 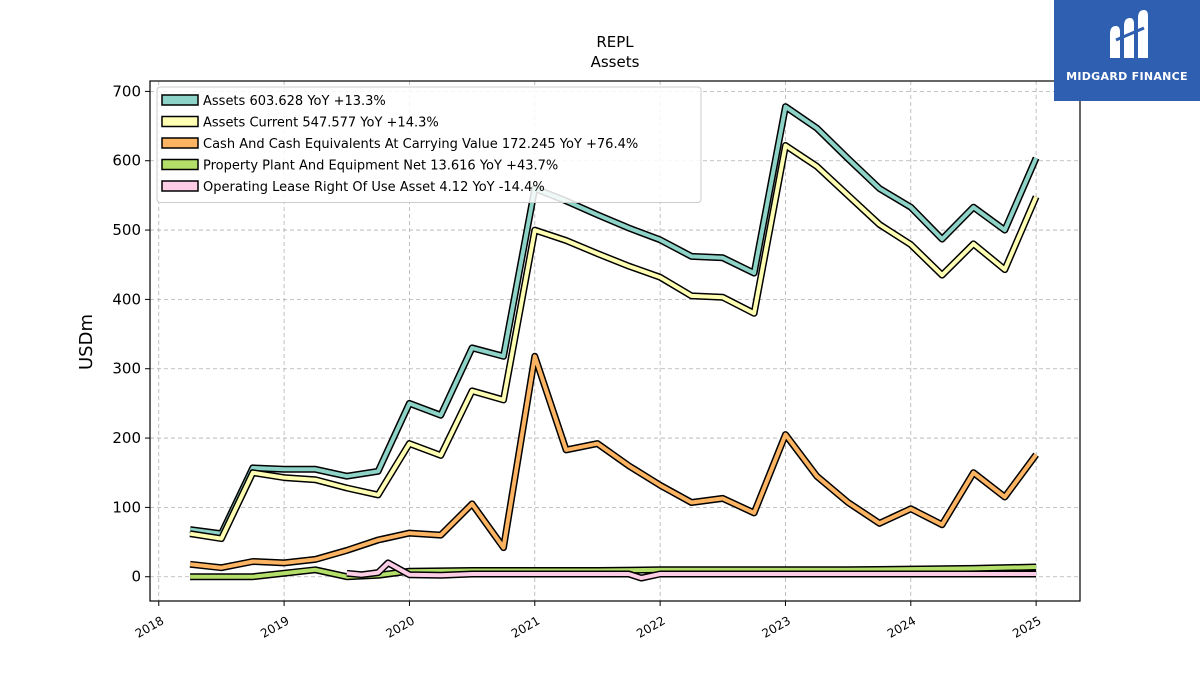 I want to click on y-tick-label: 400, so click(x=126, y=299).